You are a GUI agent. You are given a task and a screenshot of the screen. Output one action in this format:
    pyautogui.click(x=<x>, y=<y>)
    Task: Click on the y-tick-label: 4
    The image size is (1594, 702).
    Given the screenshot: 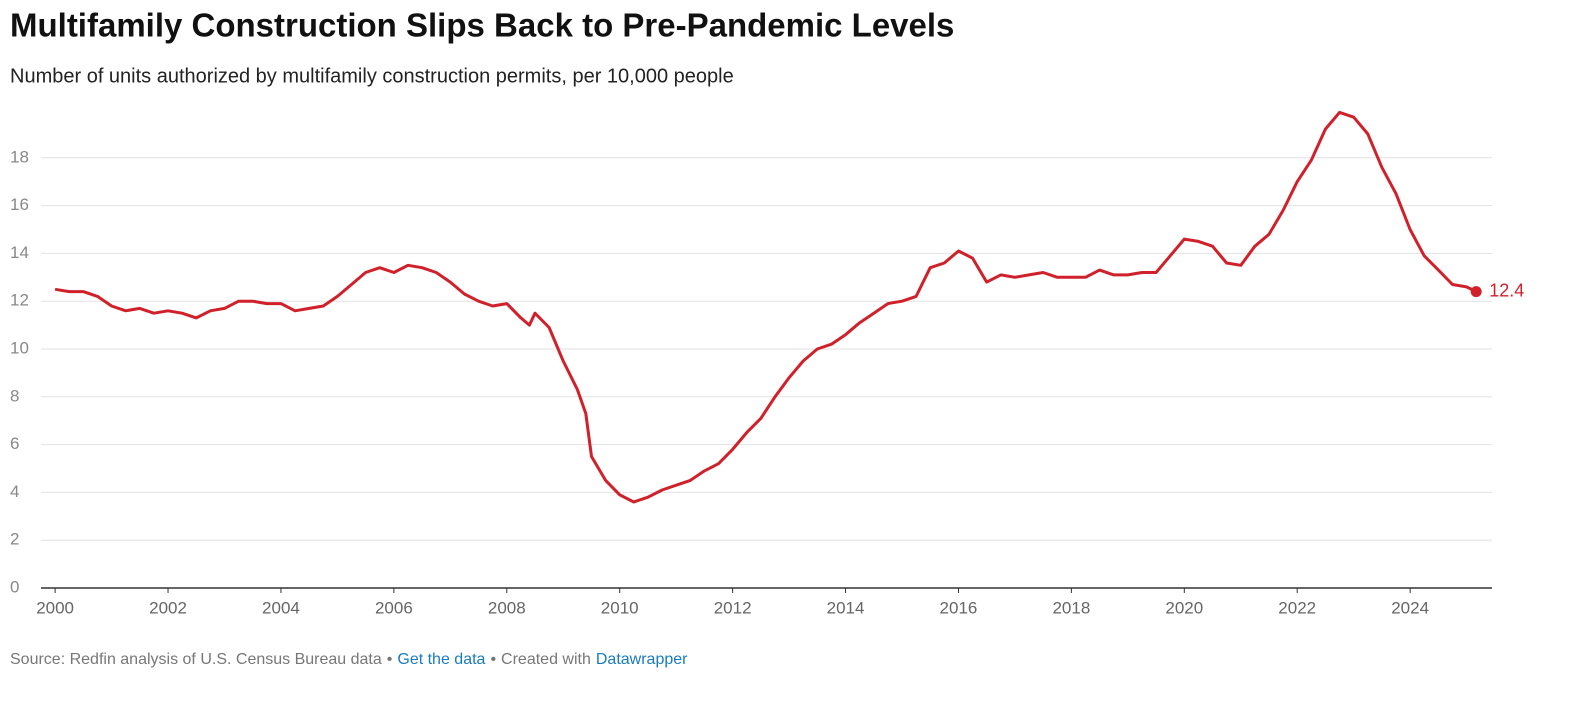 What is the action you would take?
    pyautogui.click(x=14, y=491)
    